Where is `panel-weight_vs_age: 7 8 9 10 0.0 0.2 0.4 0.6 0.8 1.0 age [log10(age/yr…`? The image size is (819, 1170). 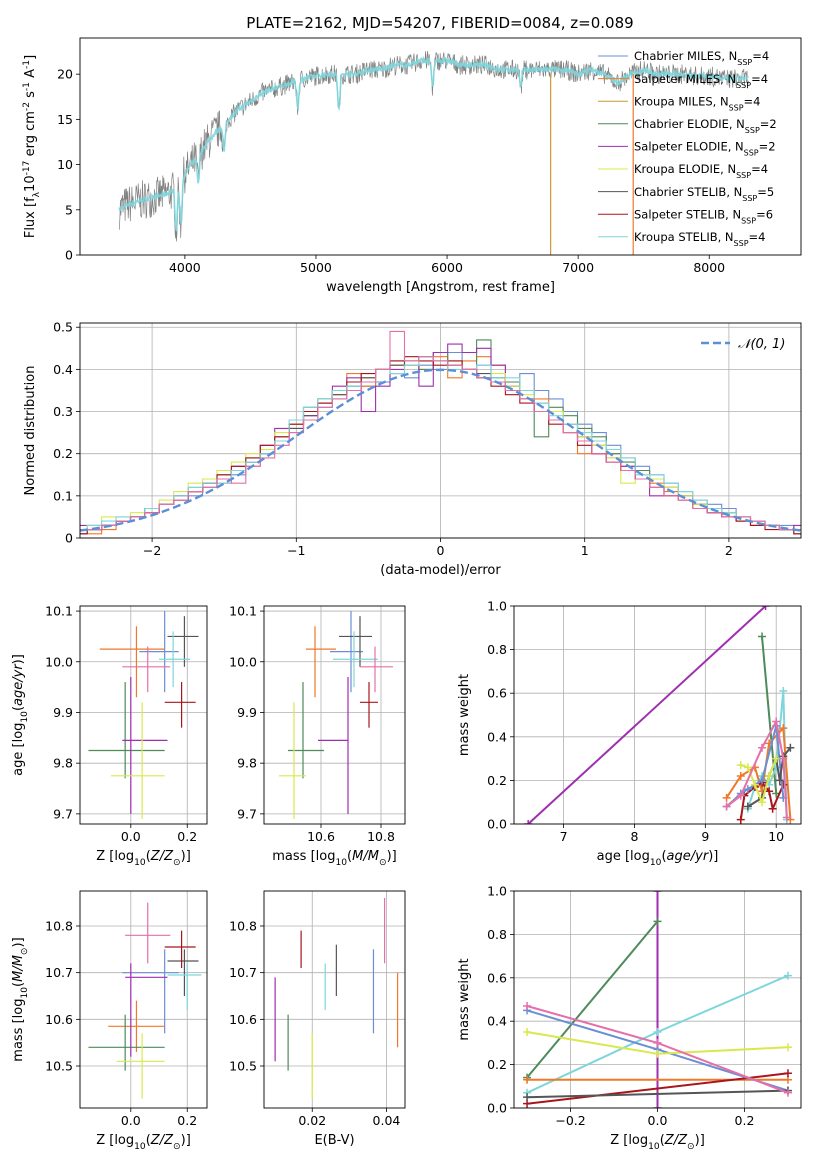
panel-weight_vs_age: 7 8 9 10 0.0 0.2 0.4 0.6 0.8 1.0 age [log10(age/yr… is located at coordinates (629, 733).